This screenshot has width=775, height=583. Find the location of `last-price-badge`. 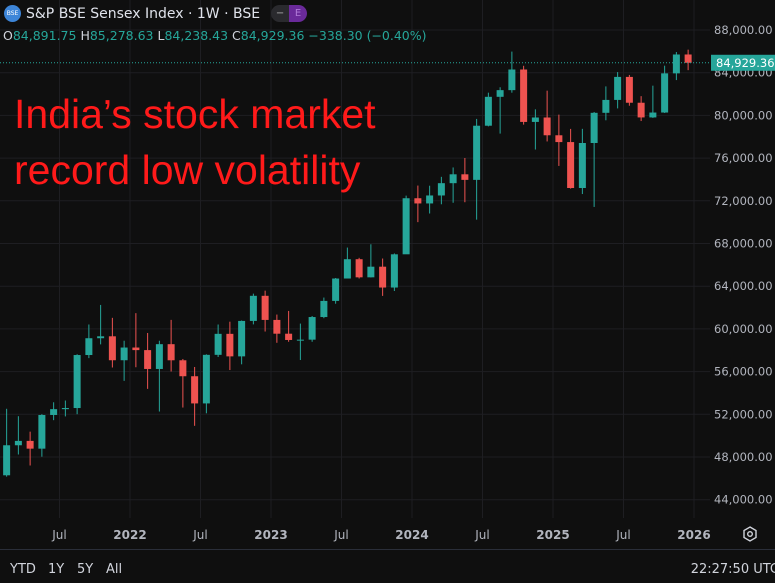

last-price-badge is located at coordinates (743, 62).